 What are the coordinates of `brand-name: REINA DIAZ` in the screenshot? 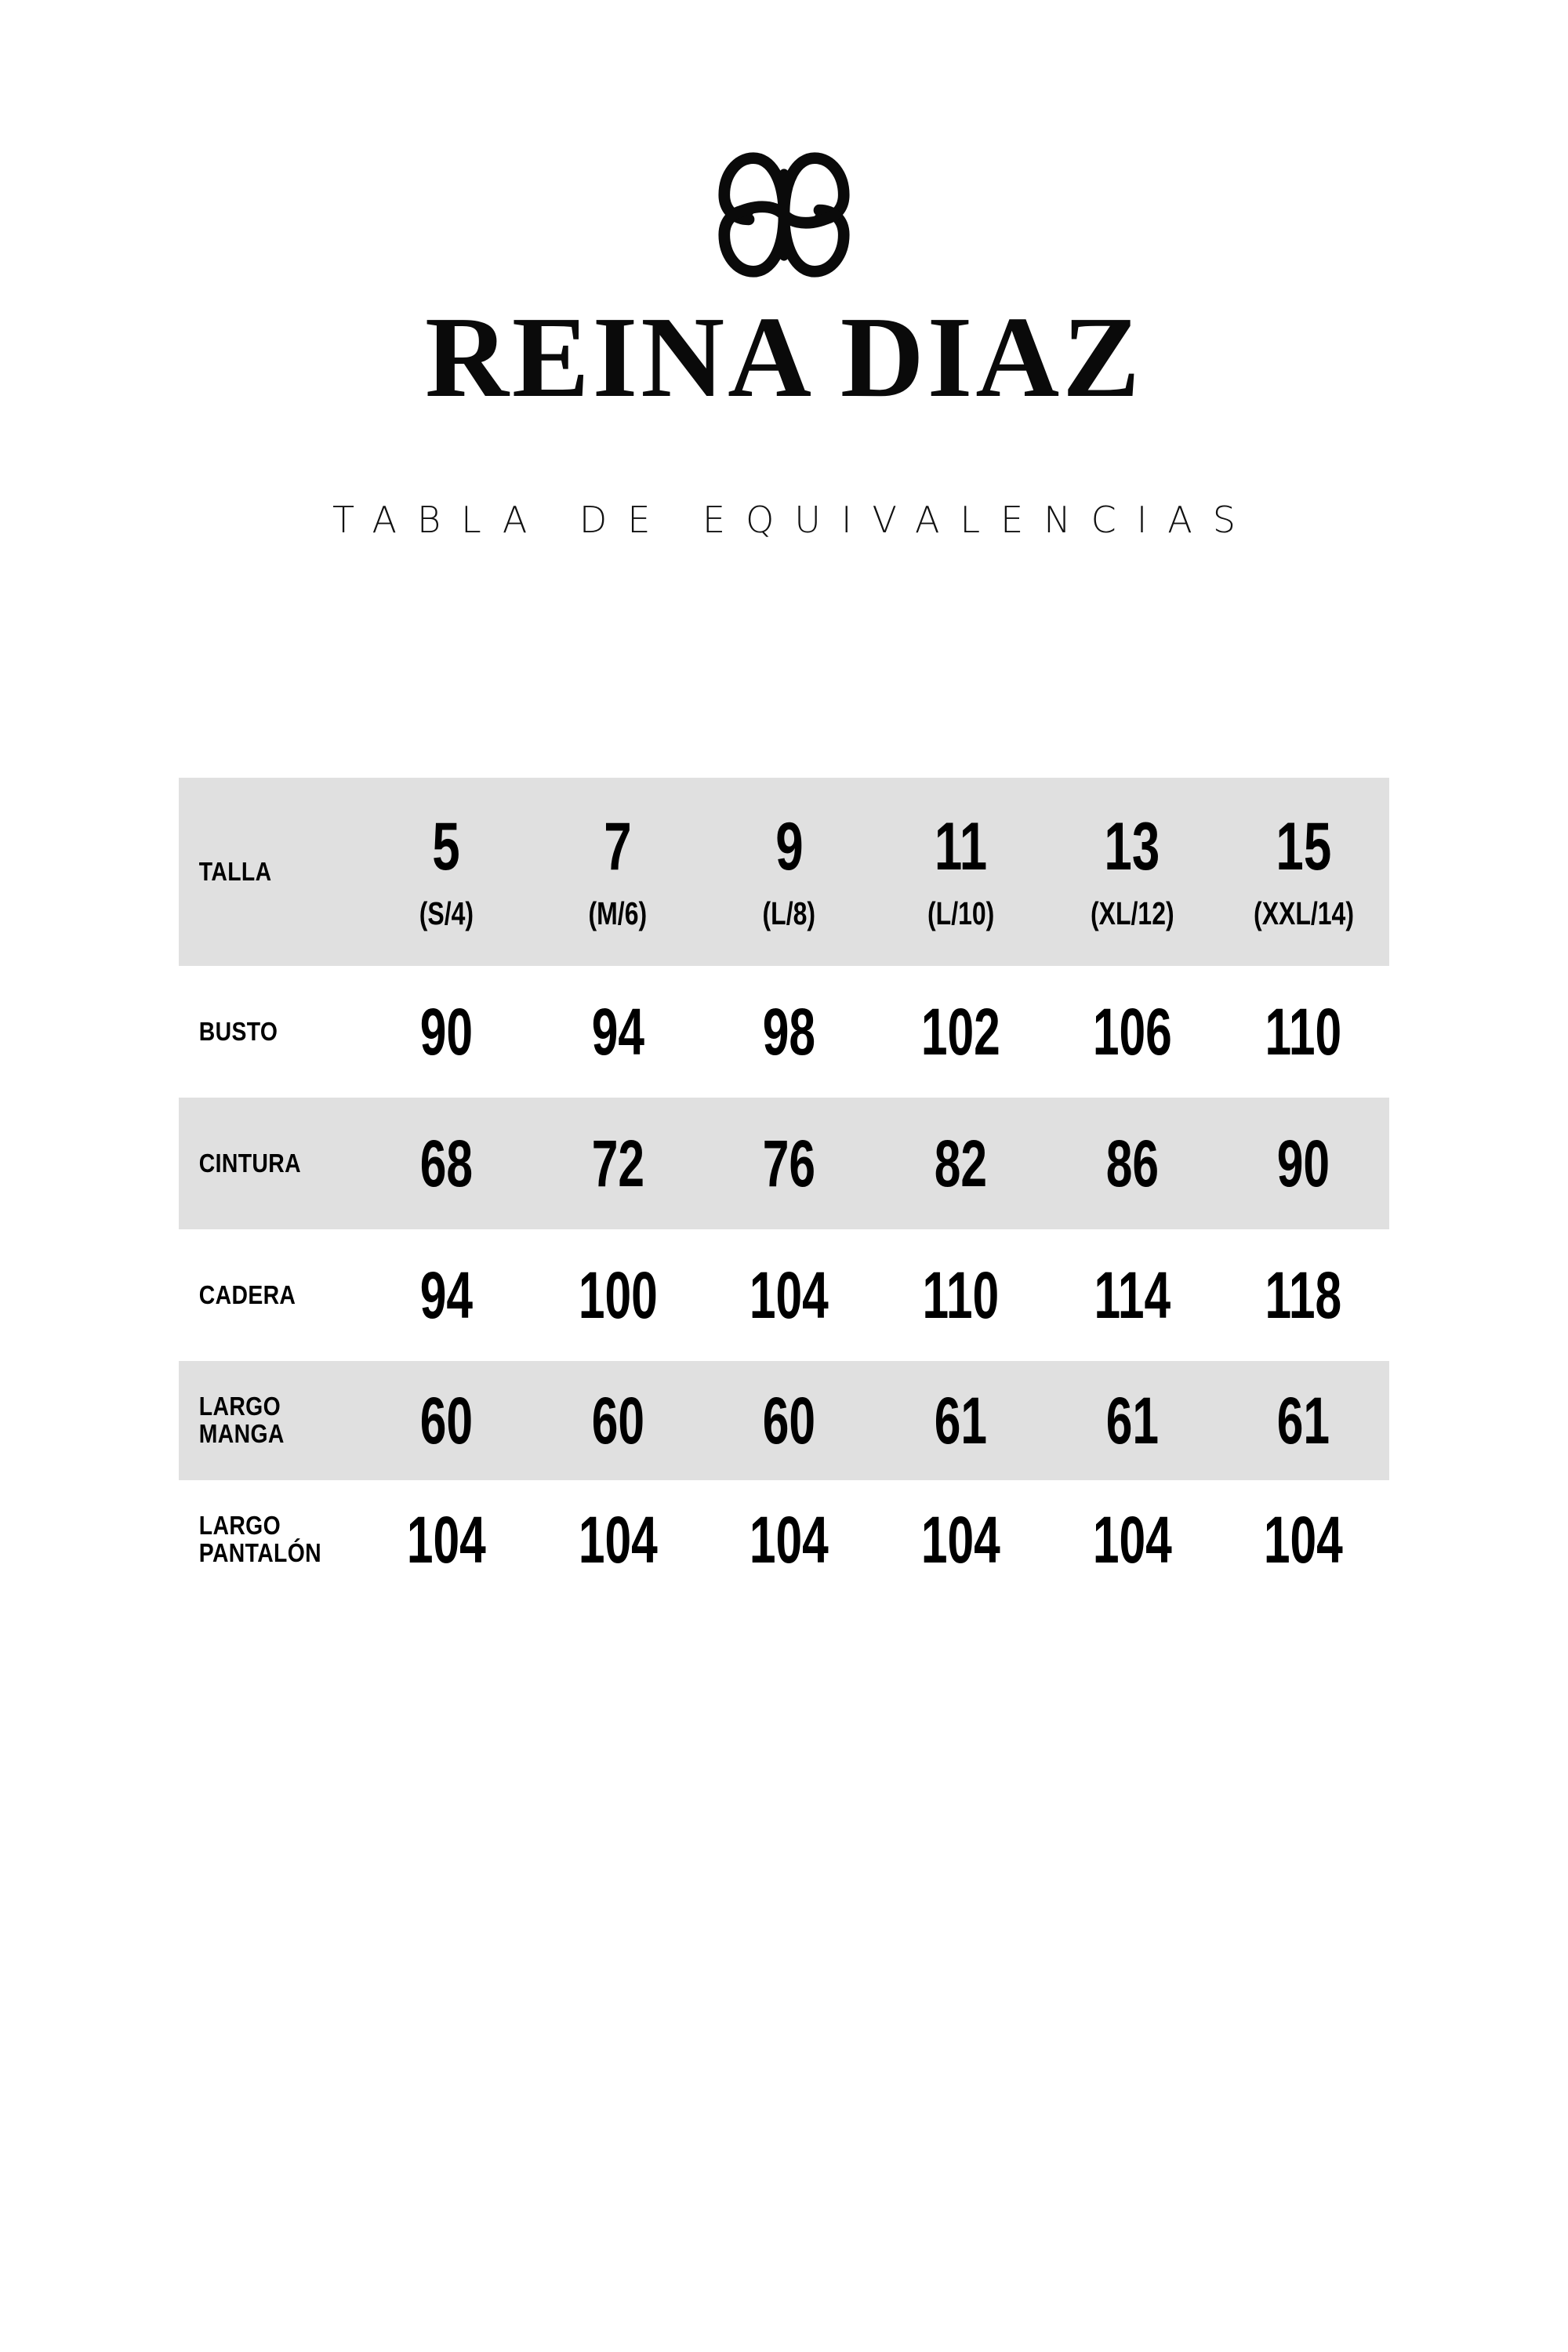 It's located at (784, 357).